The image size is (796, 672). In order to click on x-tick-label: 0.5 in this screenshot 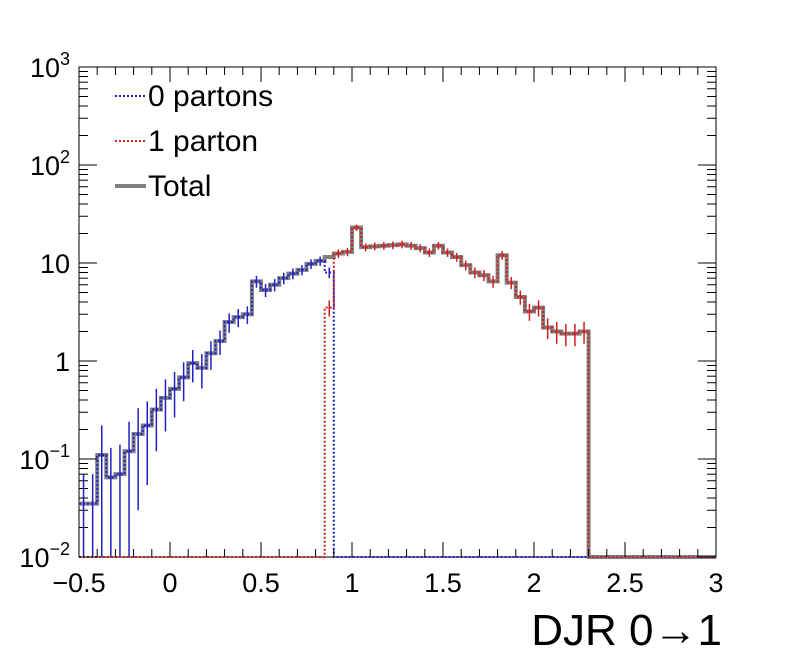, I will do `click(261, 583)`.